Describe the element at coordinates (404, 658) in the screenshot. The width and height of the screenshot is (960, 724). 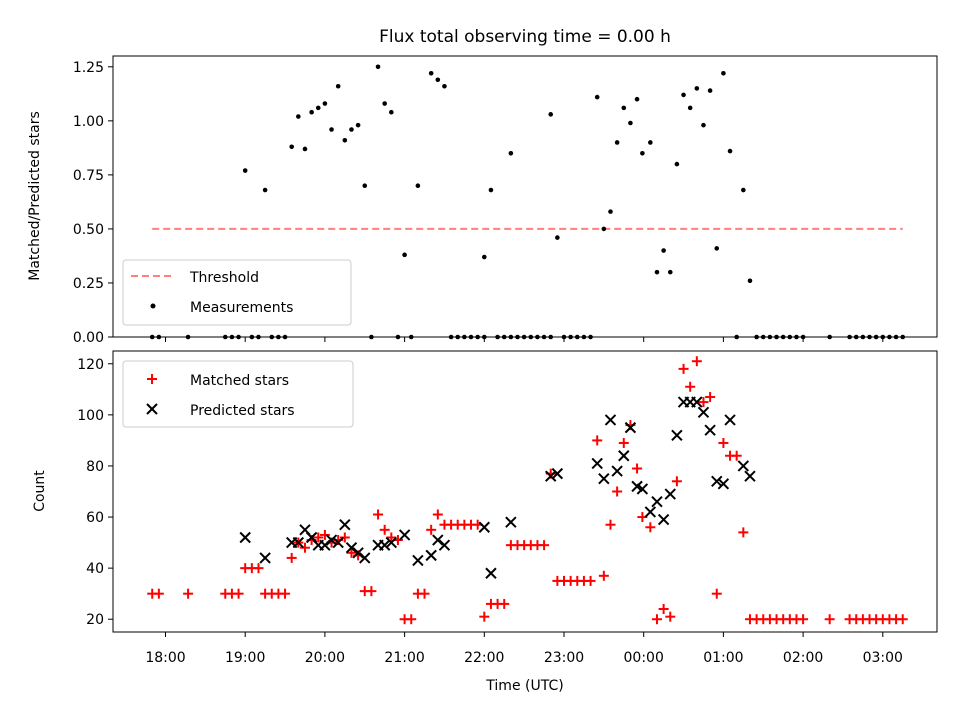
I see `x-tick-label: 21:00` at that location.